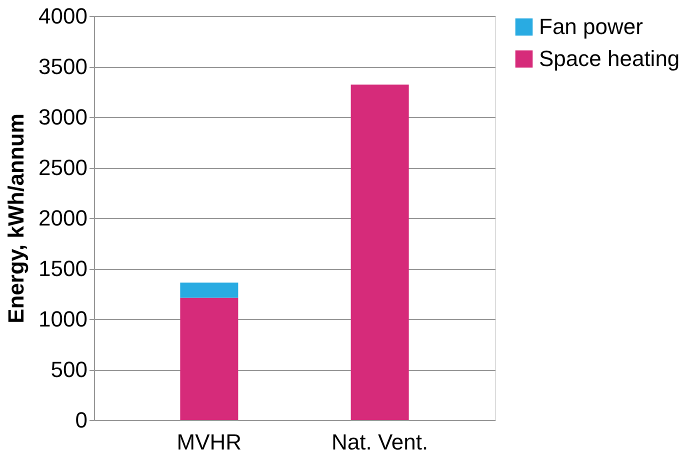  Describe the element at coordinates (209, 442) in the screenshot. I see `x-tick-label: MVHR` at that location.